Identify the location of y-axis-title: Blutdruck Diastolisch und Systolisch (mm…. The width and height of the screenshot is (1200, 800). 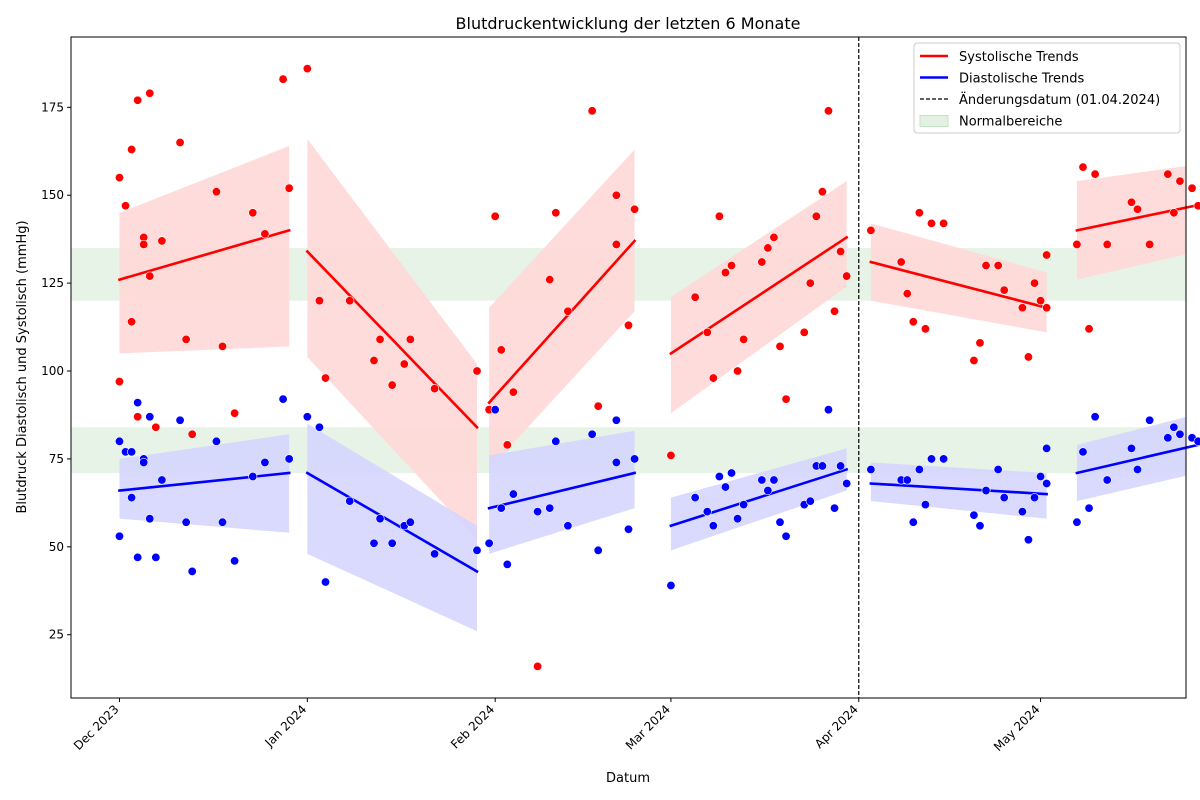
(22, 366).